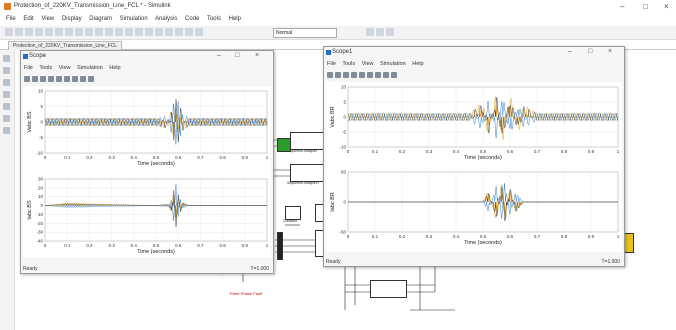  Describe the element at coordinates (293, 213) in the screenshot. I see `constant-block` at that location.